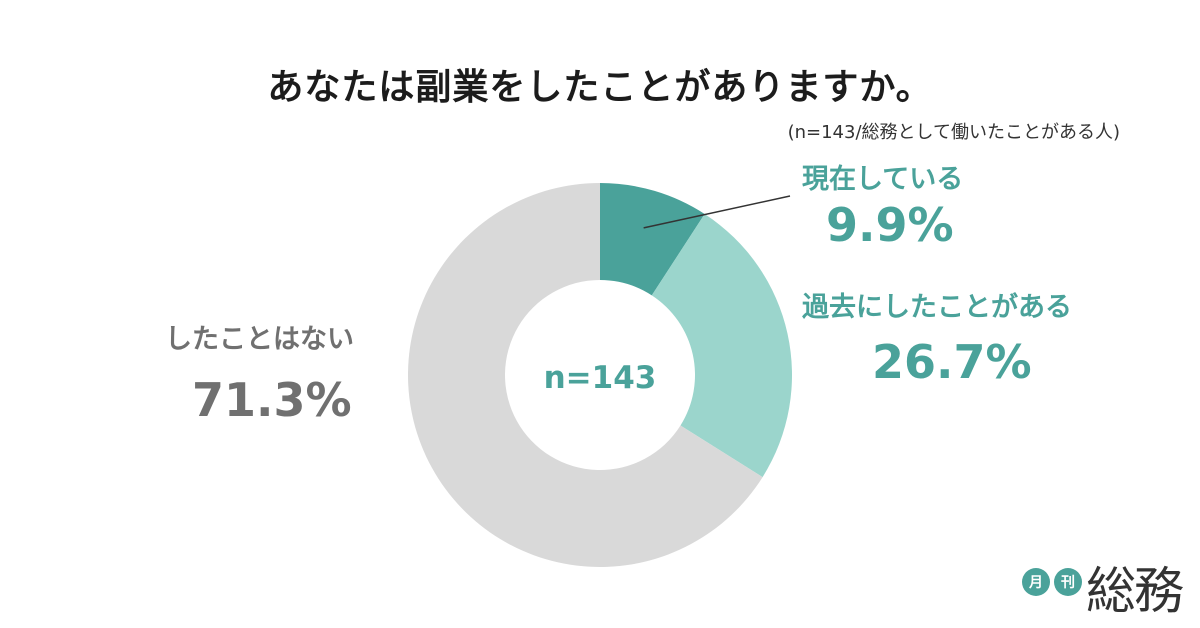  Describe the element at coordinates (1036, 582) in the screenshot. I see `logo-badge-month: 月` at that location.